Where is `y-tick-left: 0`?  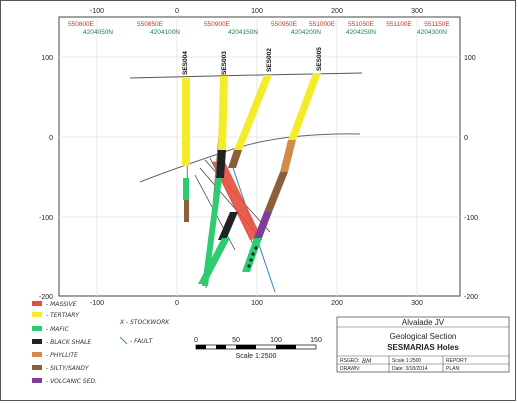 y-tick-left: 0 is located at coordinates (51, 138).